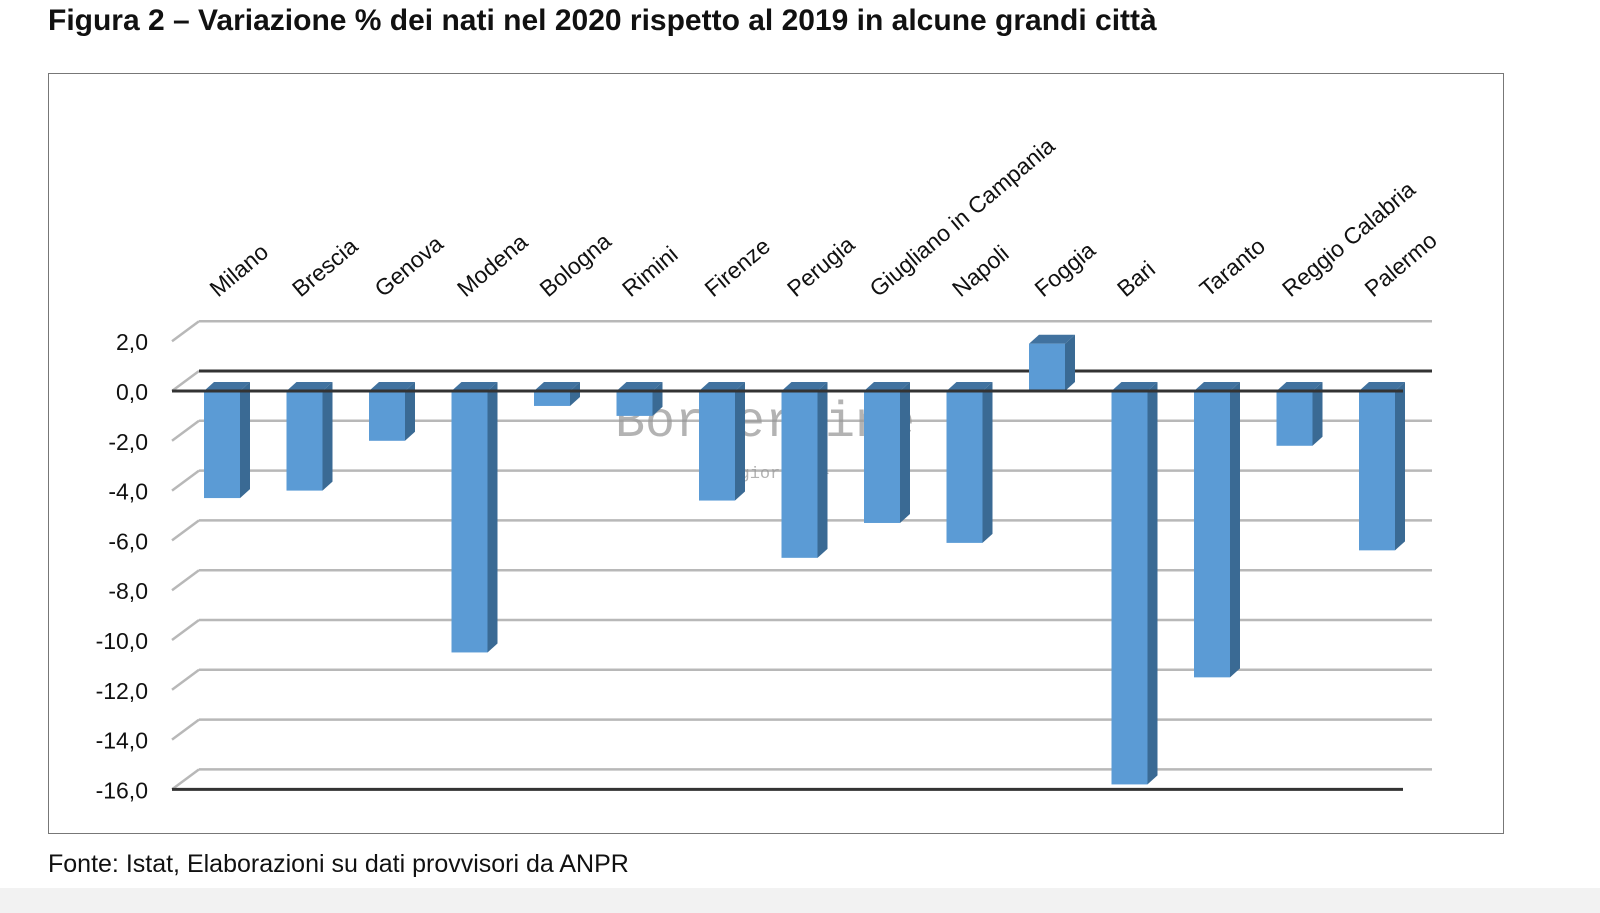 This screenshot has width=1600, height=913. I want to click on x-category-label: Firenze, so click(737, 267).